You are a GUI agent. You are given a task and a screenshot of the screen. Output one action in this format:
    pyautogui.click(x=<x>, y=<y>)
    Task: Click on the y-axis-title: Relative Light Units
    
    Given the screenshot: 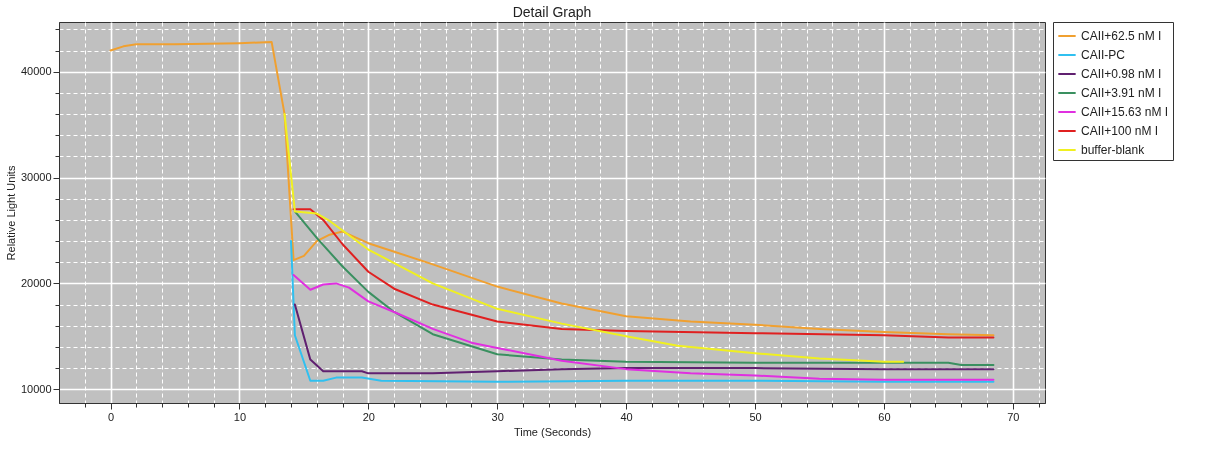 What is the action you would take?
    pyautogui.click(x=10, y=213)
    